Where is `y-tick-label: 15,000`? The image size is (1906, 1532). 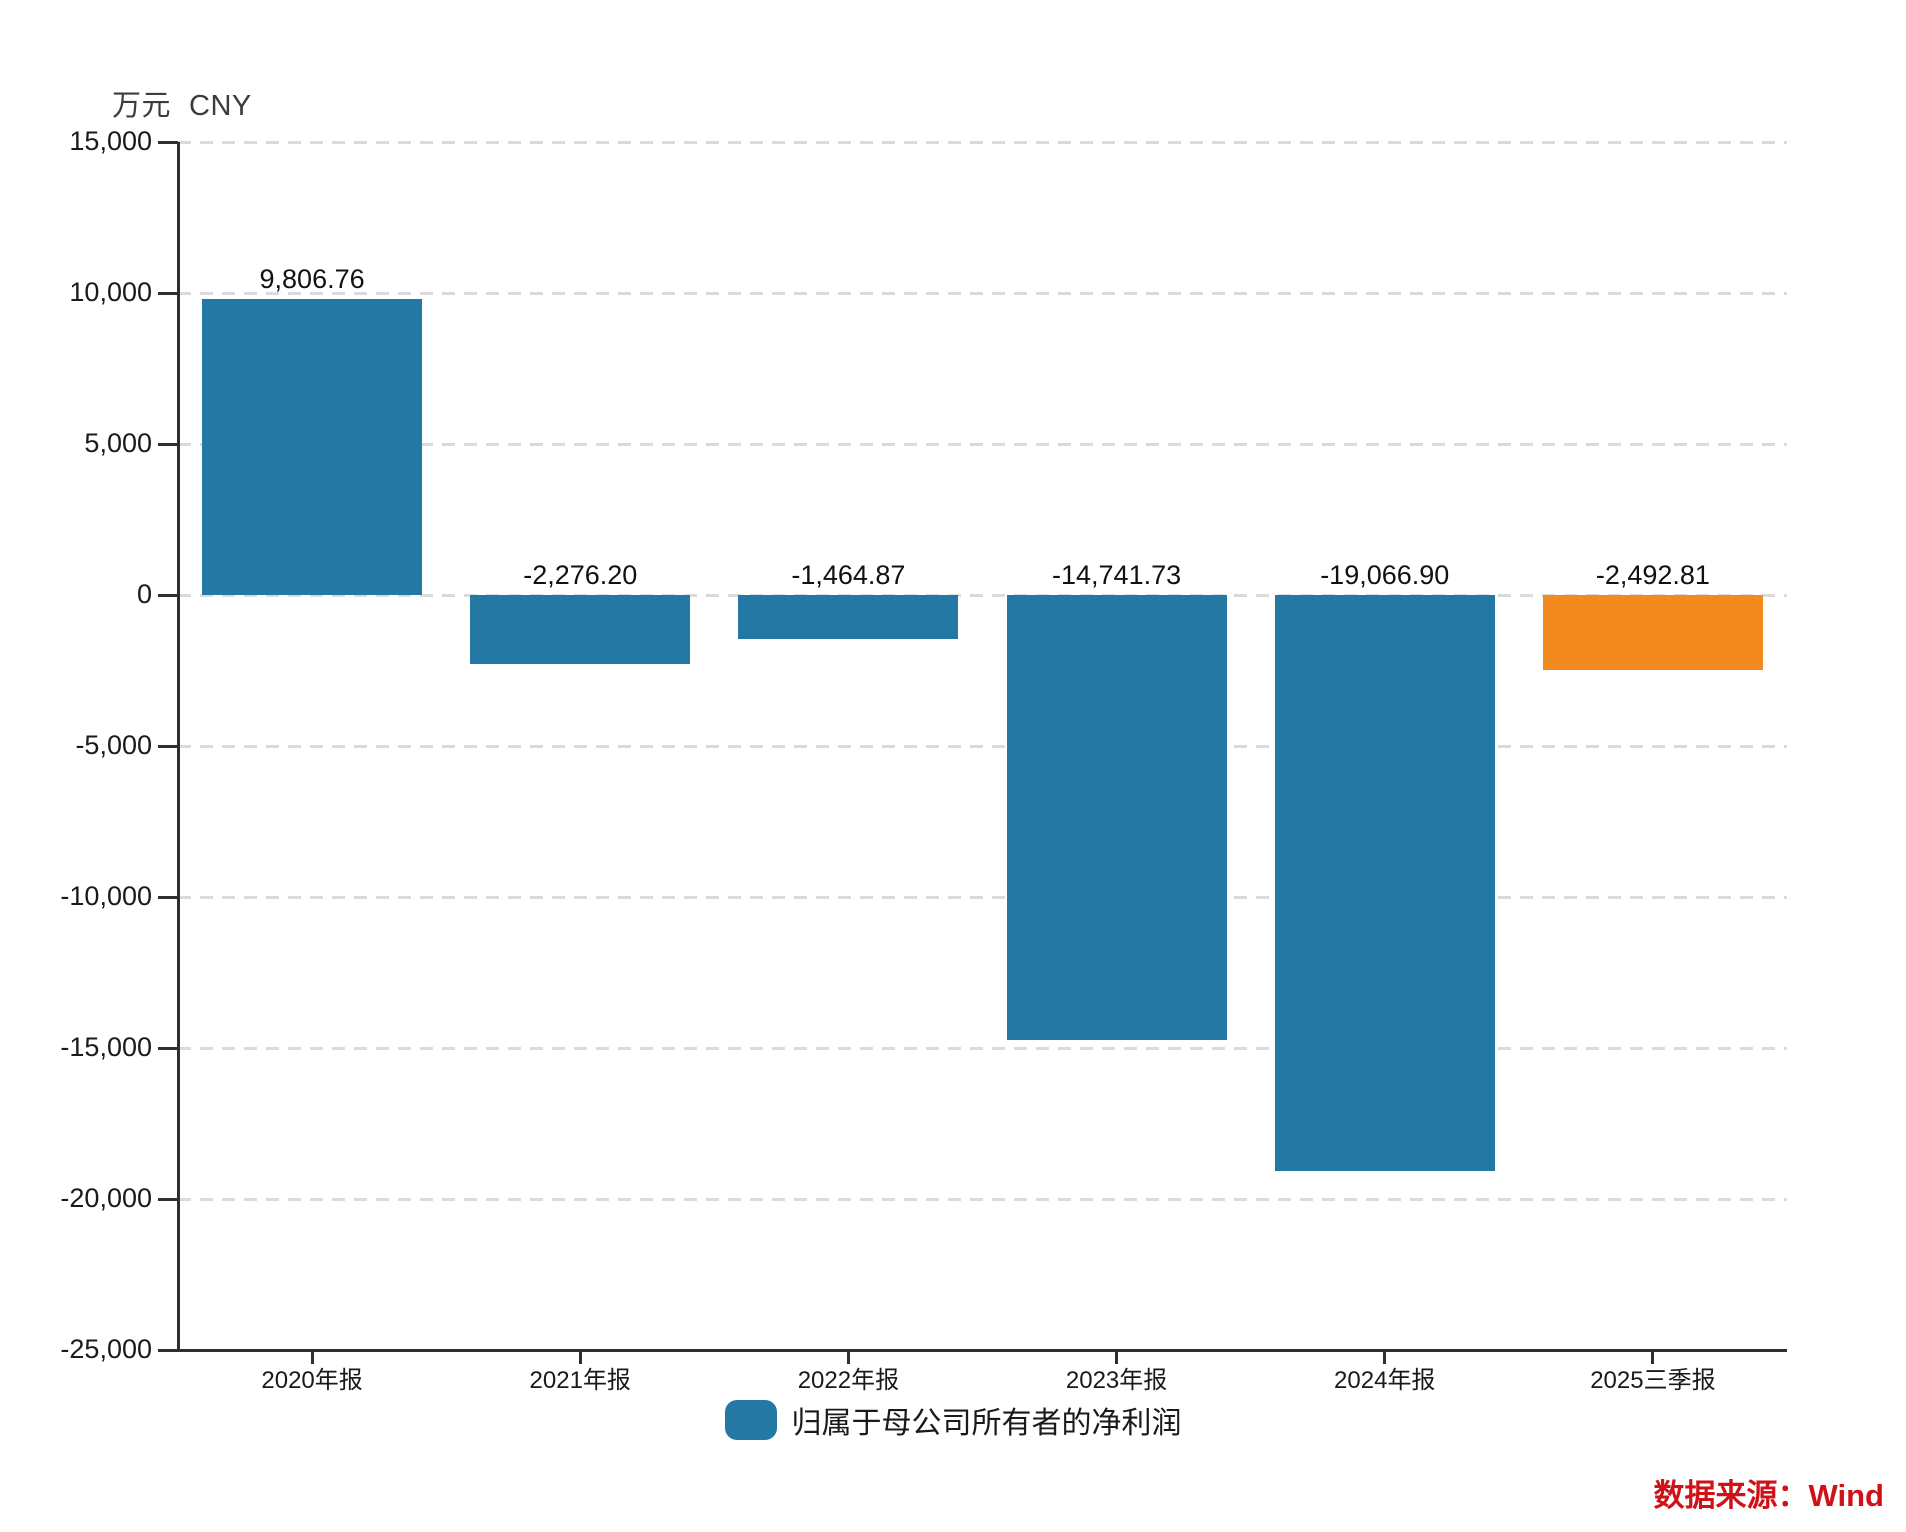
y-tick-label: 15,000 is located at coordinates (110, 141).